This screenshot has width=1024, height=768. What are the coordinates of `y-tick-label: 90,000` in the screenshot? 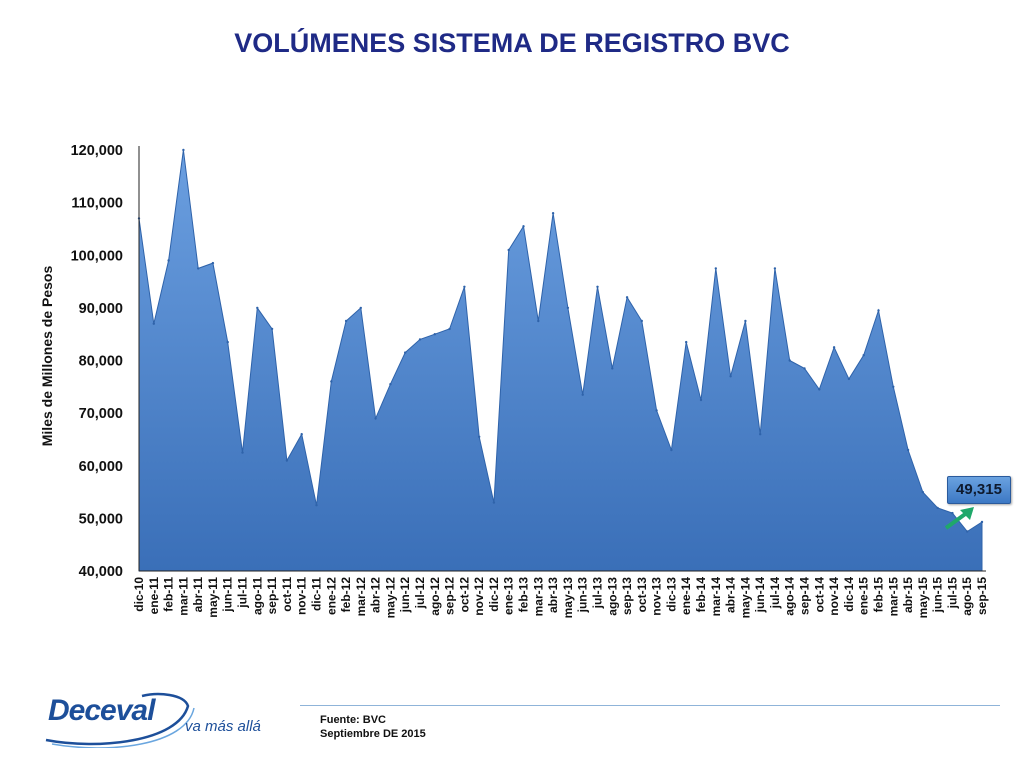 It's located at (101, 309).